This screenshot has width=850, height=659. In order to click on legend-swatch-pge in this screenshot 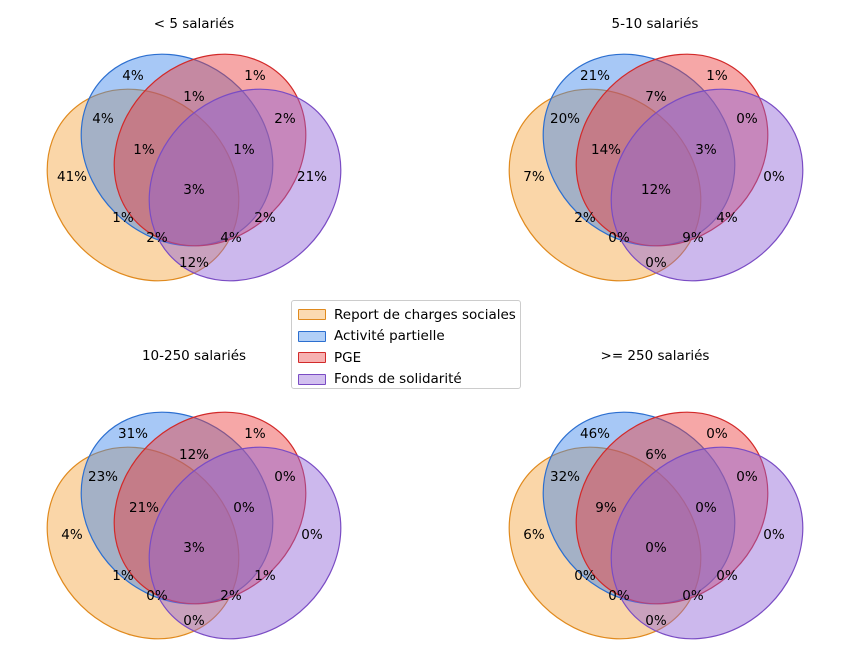, I will do `click(312, 358)`.